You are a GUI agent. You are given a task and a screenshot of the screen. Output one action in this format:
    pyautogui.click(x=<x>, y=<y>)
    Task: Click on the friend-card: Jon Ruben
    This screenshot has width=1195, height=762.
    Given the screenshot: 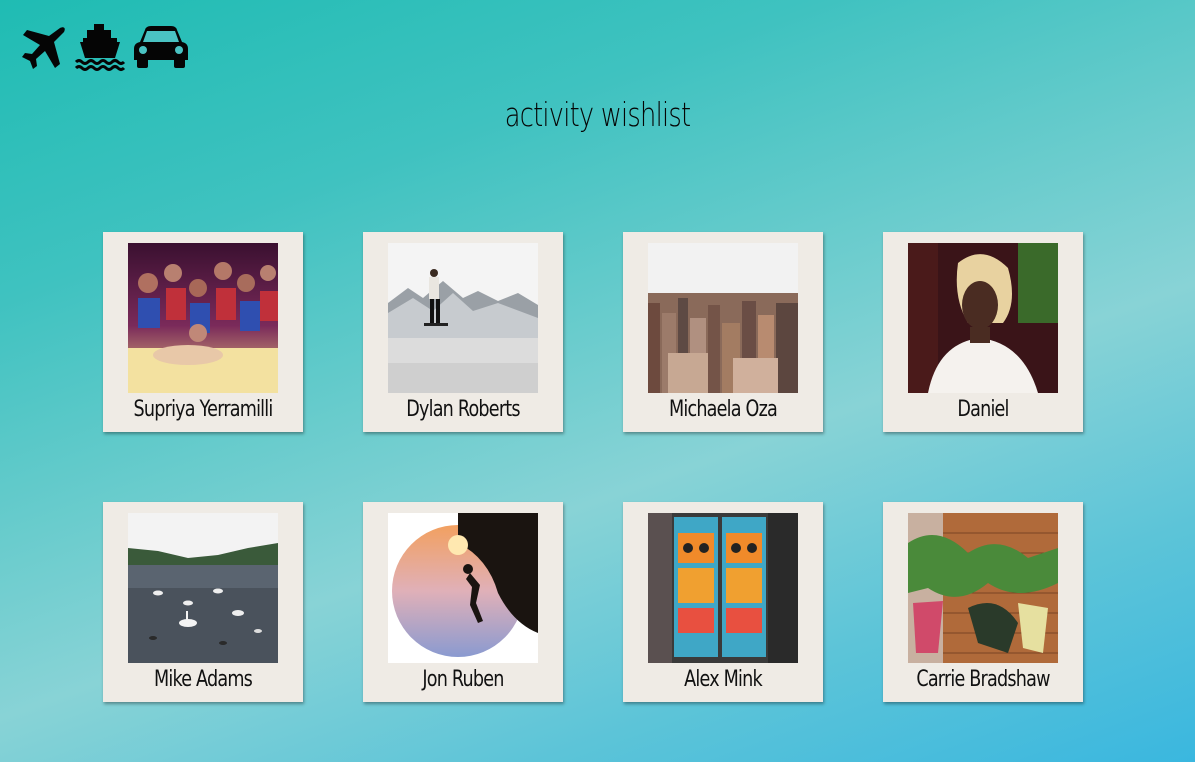 What is the action you would take?
    pyautogui.click(x=463, y=602)
    